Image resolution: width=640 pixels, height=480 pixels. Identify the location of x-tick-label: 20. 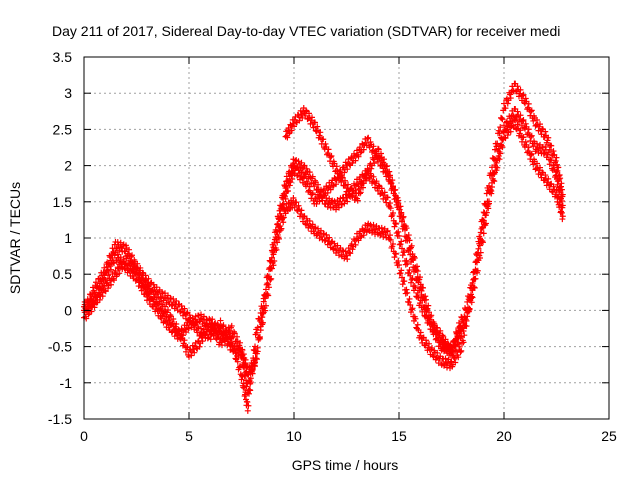
(504, 436).